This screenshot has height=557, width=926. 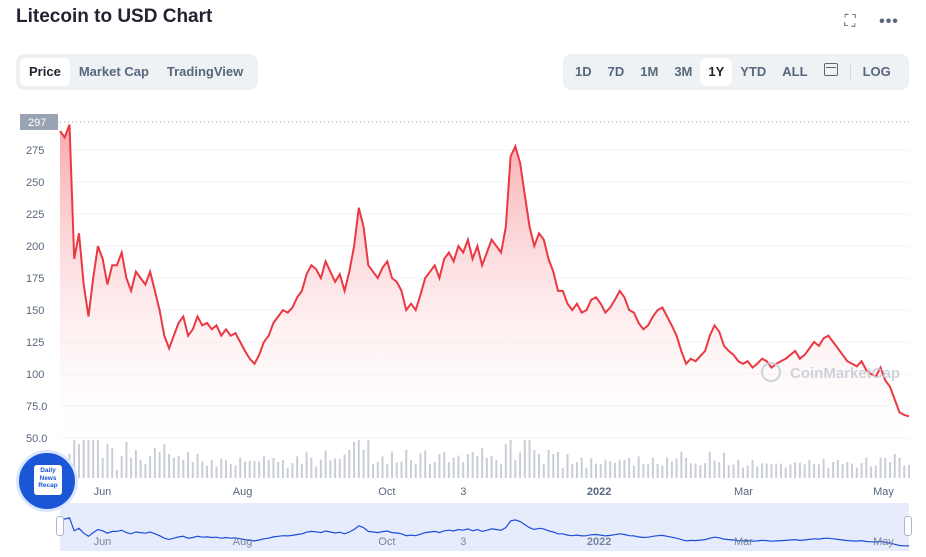 I want to click on range-7d: 7D, so click(x=616, y=71).